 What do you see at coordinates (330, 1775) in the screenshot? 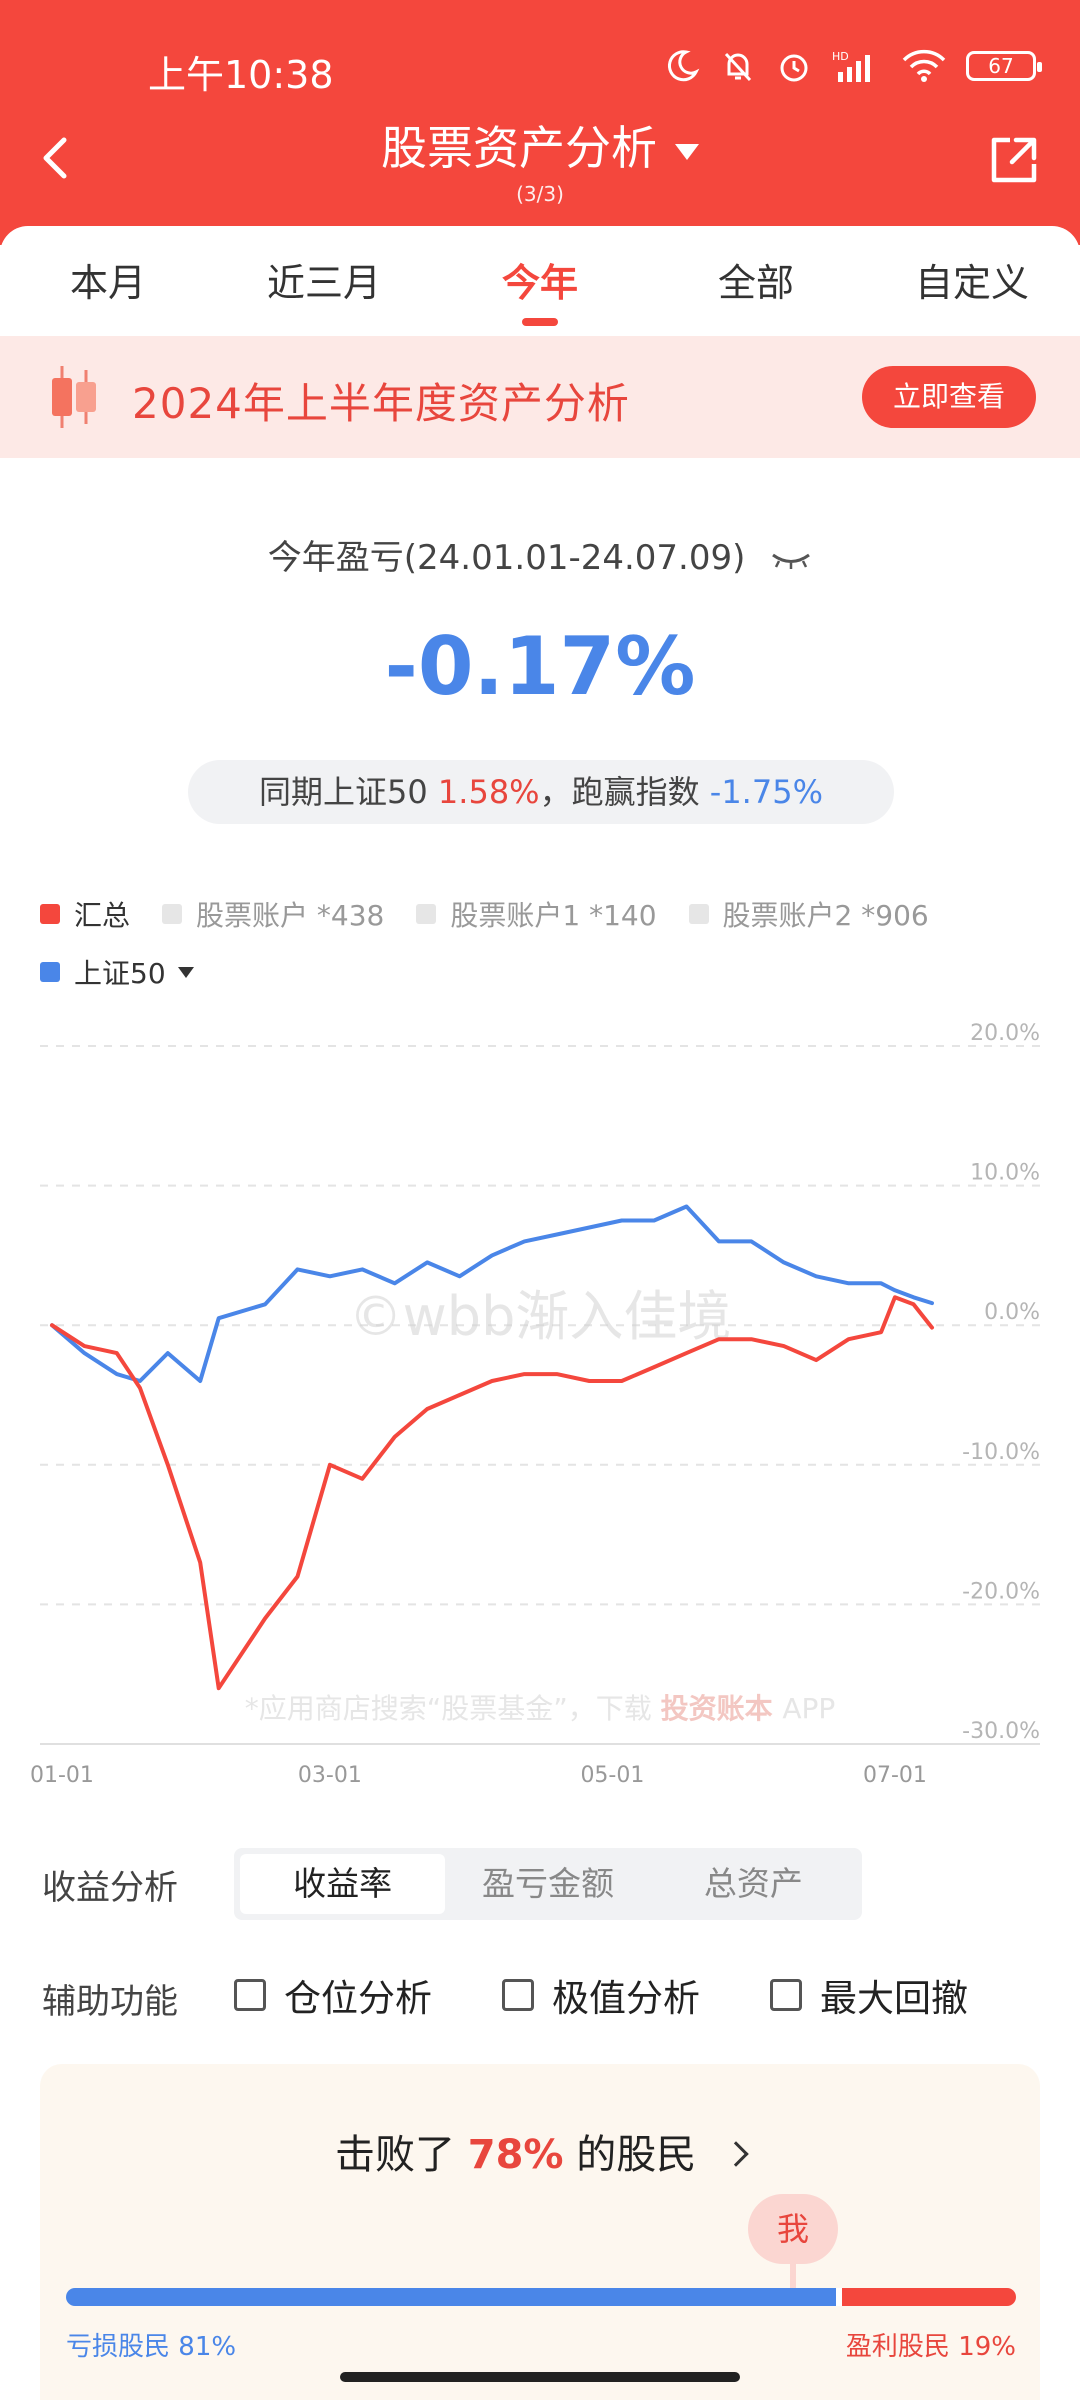
I see `x-tick-label: 03-01` at bounding box center [330, 1775].